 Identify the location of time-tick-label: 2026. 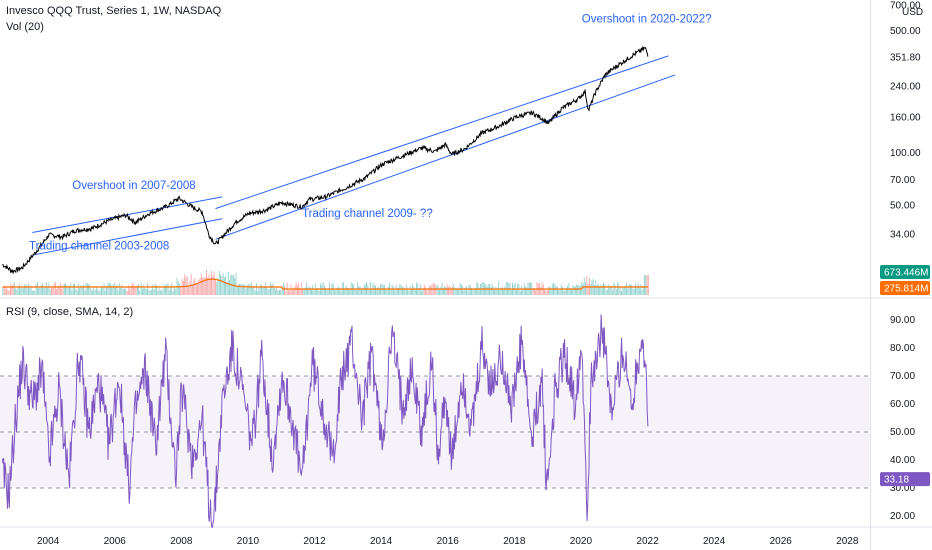
(781, 541).